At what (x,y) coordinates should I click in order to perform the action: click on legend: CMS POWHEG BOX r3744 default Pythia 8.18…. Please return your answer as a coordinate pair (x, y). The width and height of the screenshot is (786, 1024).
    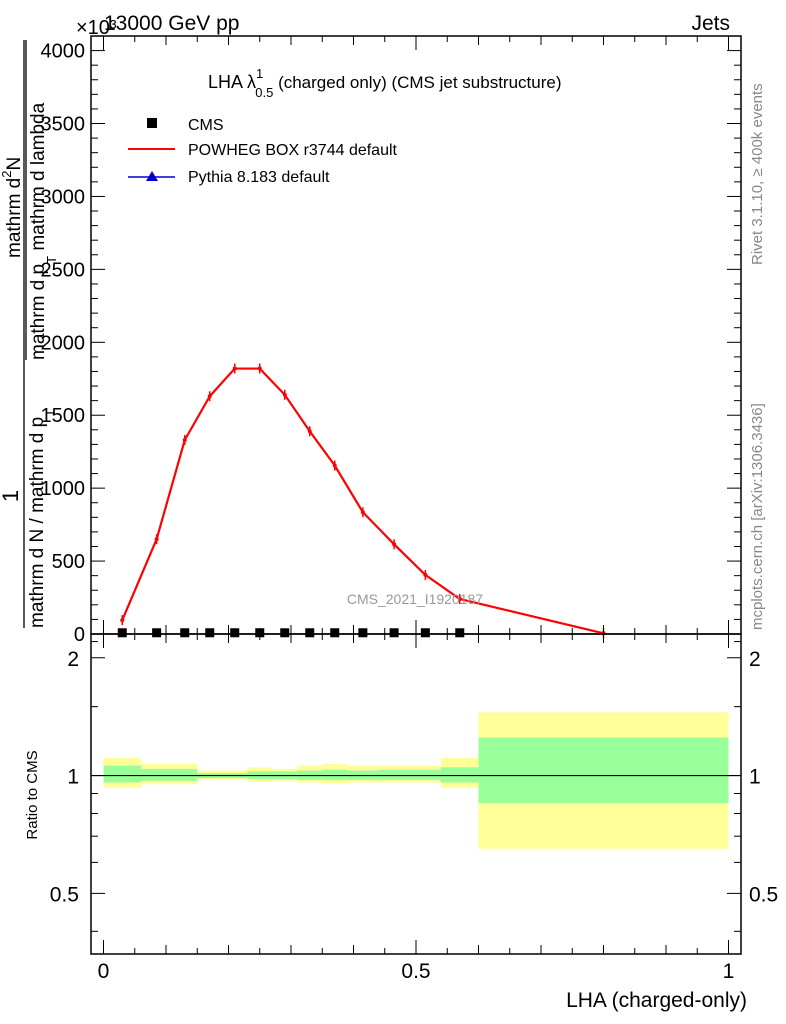
    Looking at the image, I should click on (263, 151).